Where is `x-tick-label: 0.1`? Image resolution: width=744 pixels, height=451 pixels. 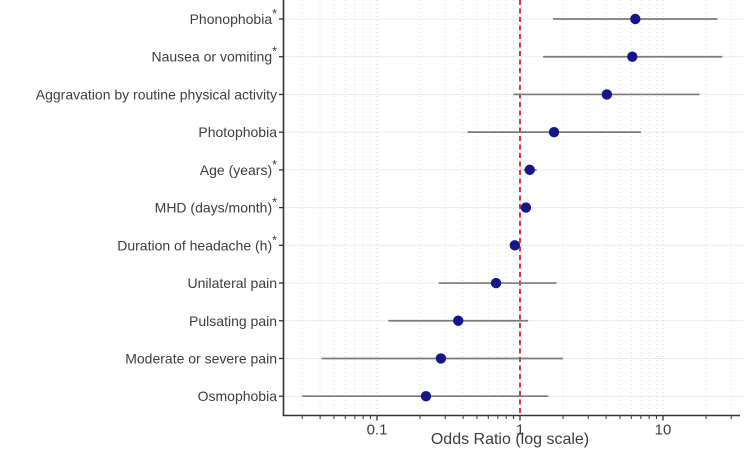
x-tick-label: 0.1 is located at coordinates (377, 430).